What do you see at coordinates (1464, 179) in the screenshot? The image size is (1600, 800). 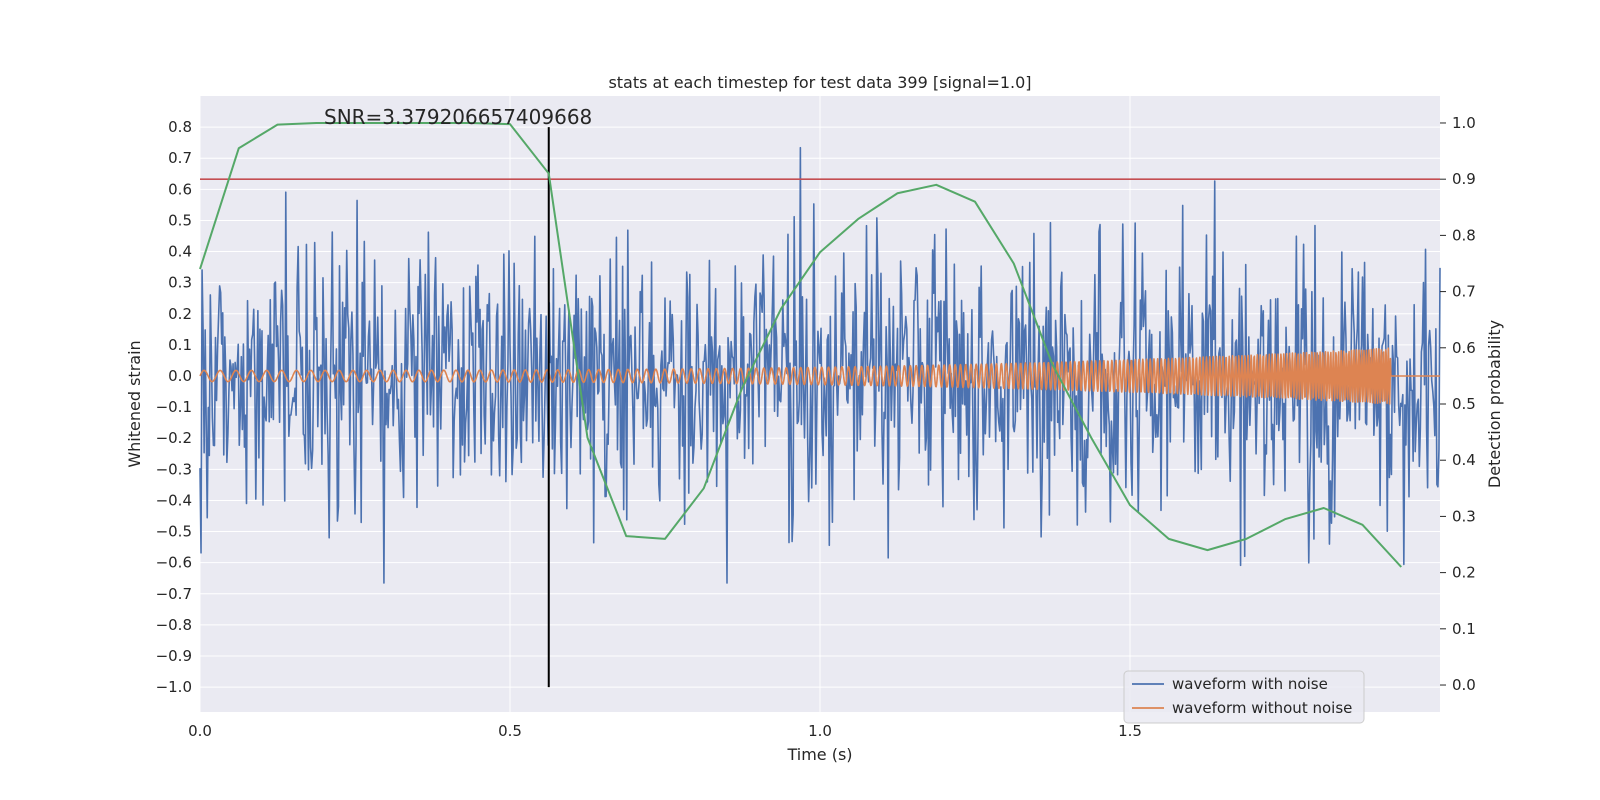 I see `y-tick-right-label: 0.9` at bounding box center [1464, 179].